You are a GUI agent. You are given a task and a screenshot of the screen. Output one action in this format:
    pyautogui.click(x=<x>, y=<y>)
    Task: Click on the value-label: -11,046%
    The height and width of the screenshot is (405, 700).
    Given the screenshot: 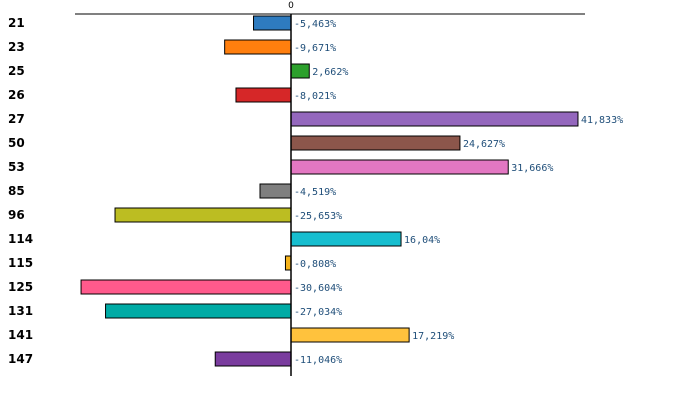 What is the action you would take?
    pyautogui.click(x=318, y=360)
    